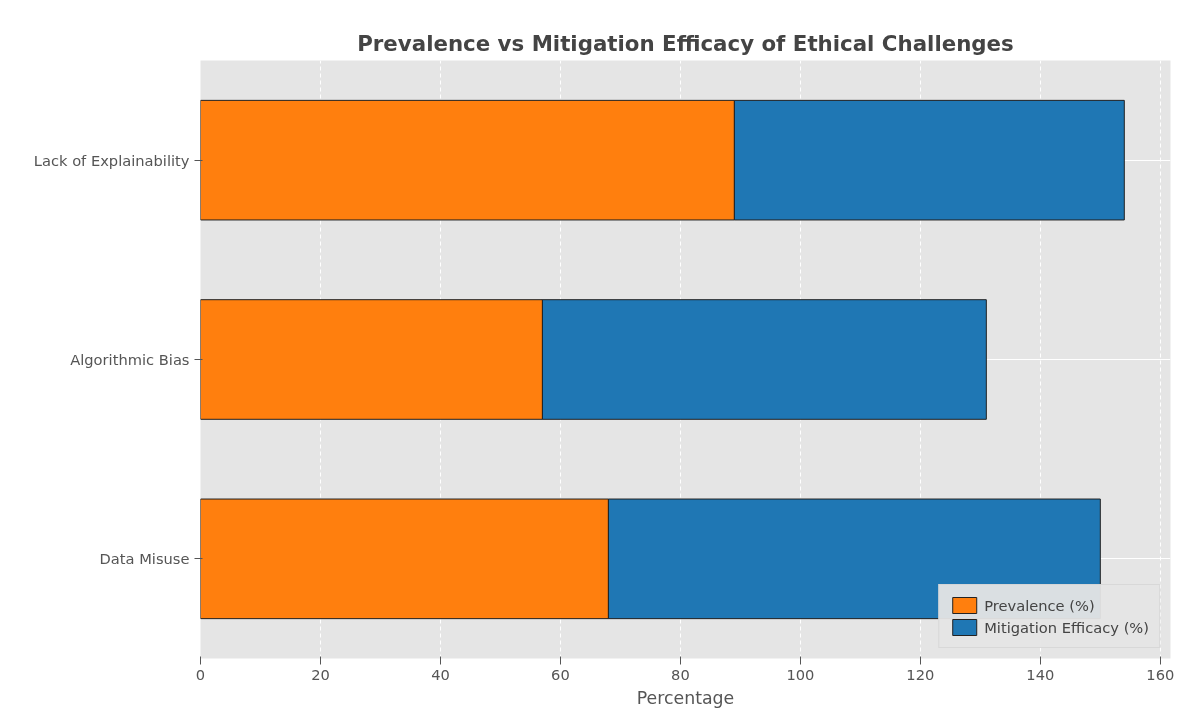 The image size is (1203, 720). What do you see at coordinates (440, 674) in the screenshot?
I see `x-tick-label: 40` at bounding box center [440, 674].